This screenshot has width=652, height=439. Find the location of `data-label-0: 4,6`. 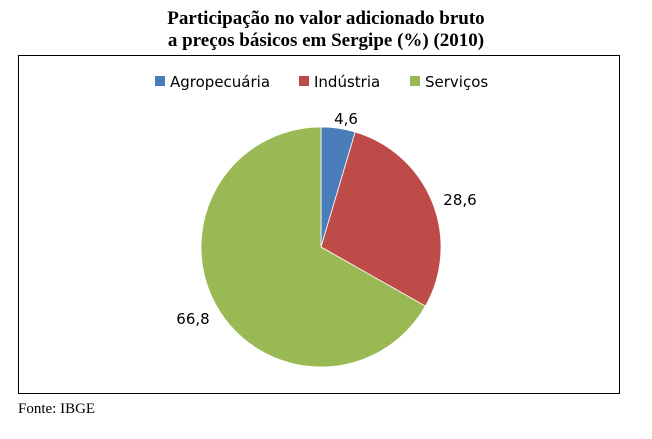

data-label-0: 4,6 is located at coordinates (346, 119).